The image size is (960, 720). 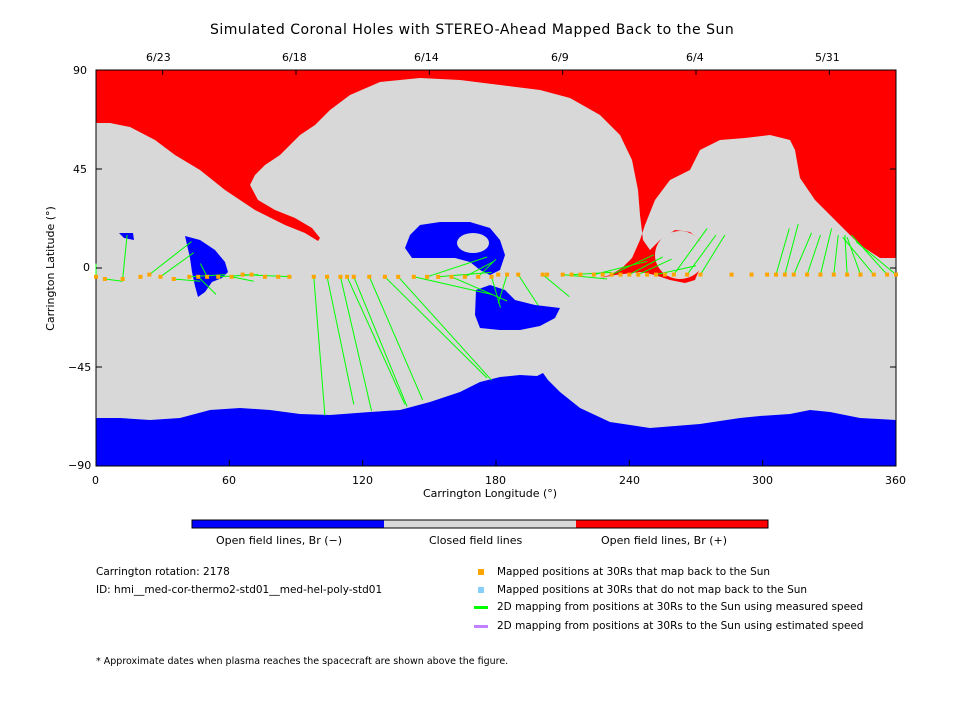 I want to click on y-tick-label: 90, so click(x=80, y=70).